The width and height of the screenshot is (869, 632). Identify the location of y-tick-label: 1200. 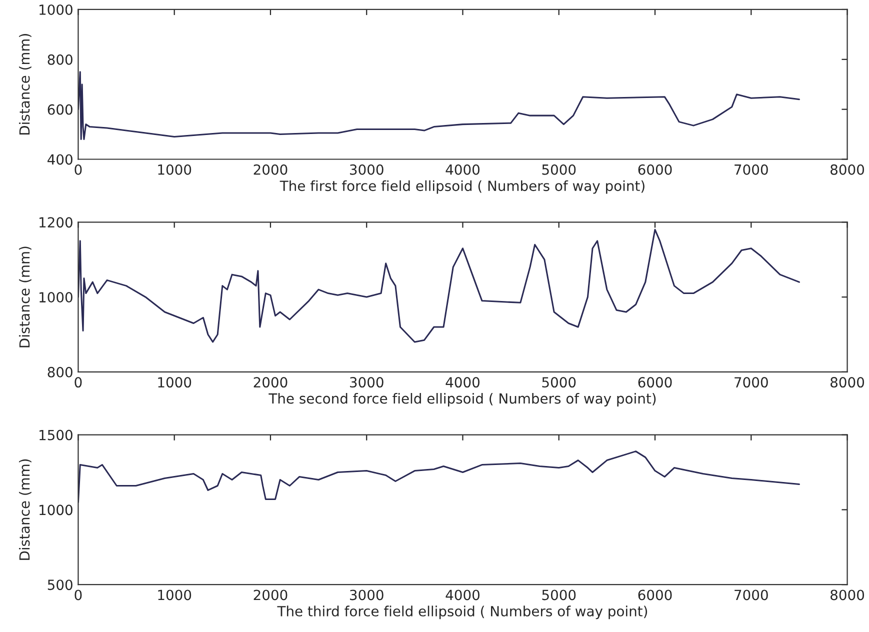
(56, 222).